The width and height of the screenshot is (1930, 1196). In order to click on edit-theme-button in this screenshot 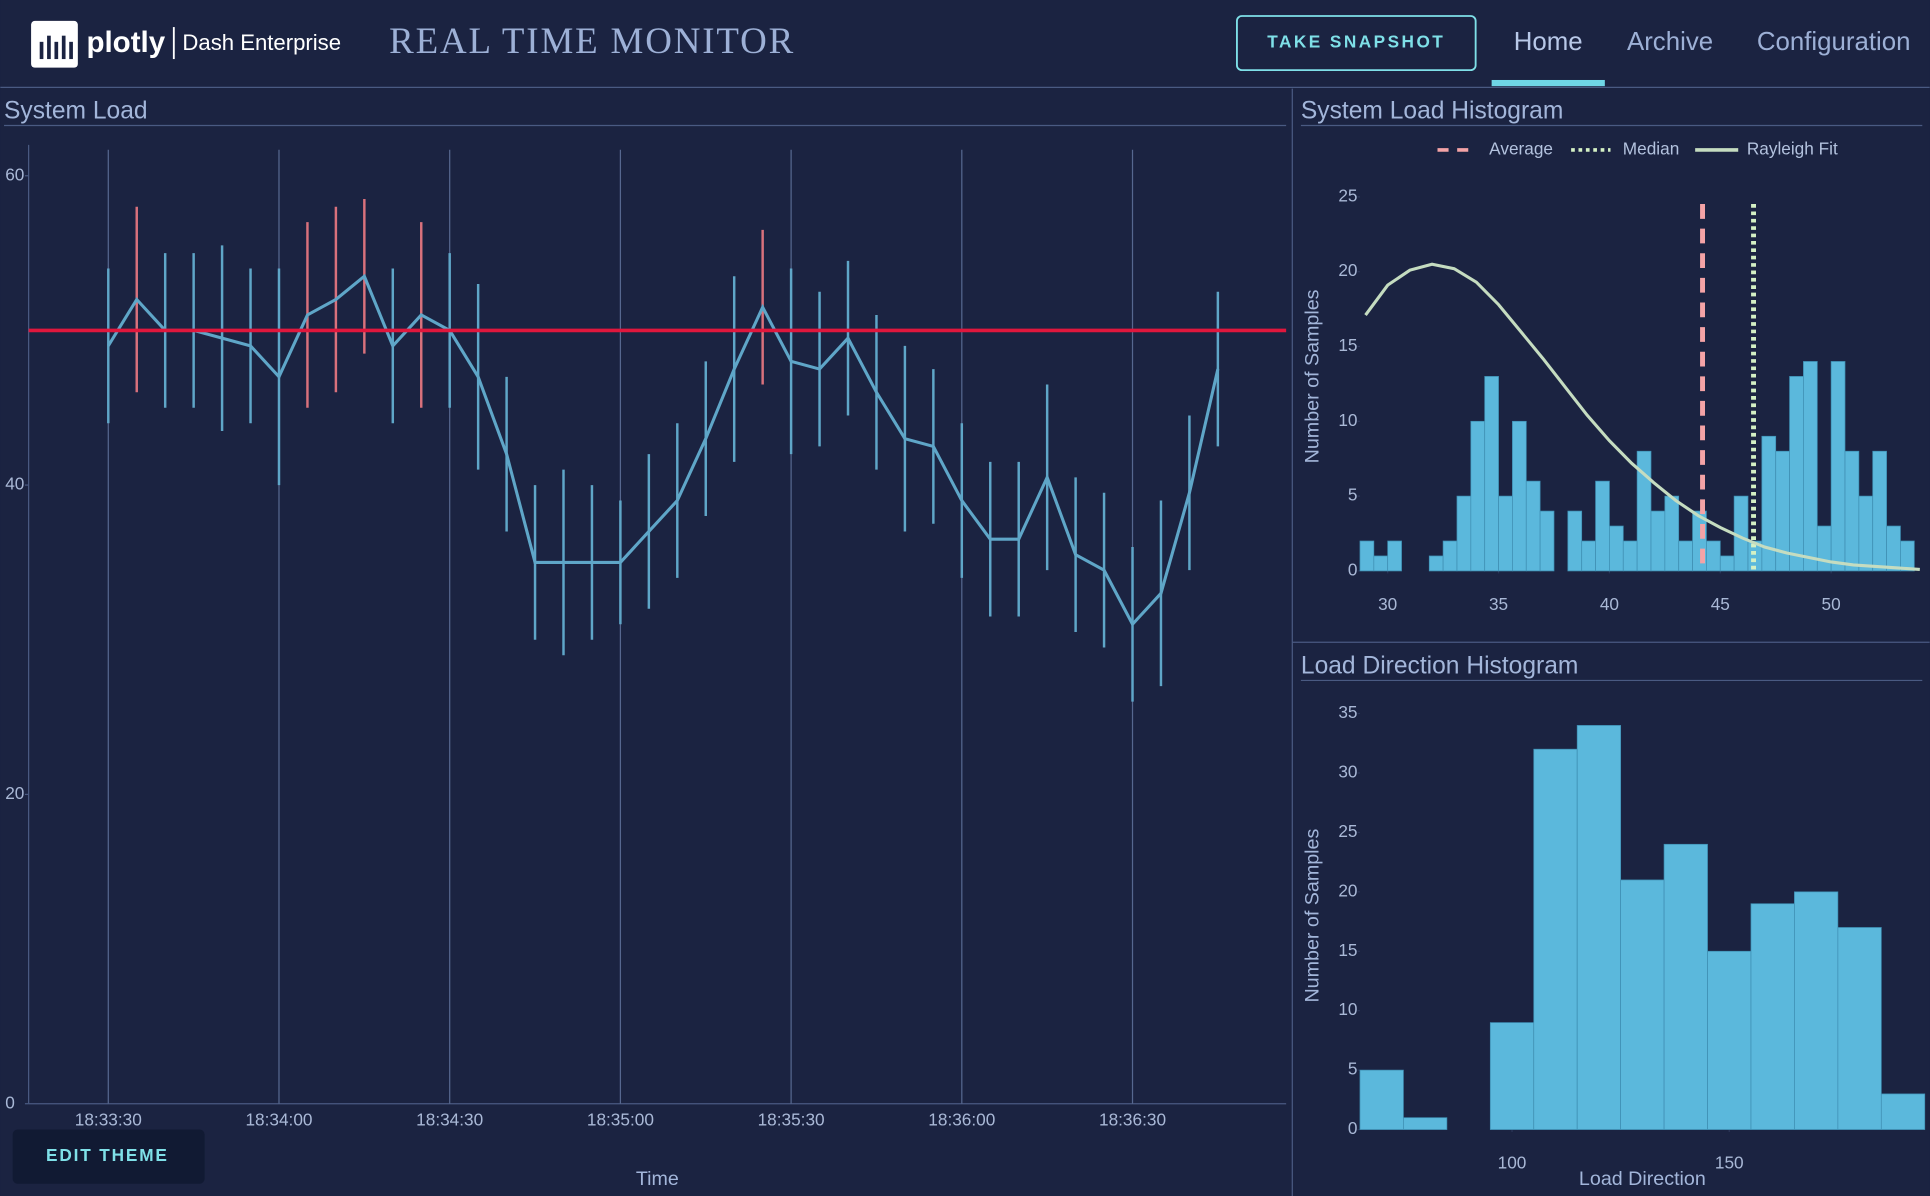, I will do `click(108, 1156)`.